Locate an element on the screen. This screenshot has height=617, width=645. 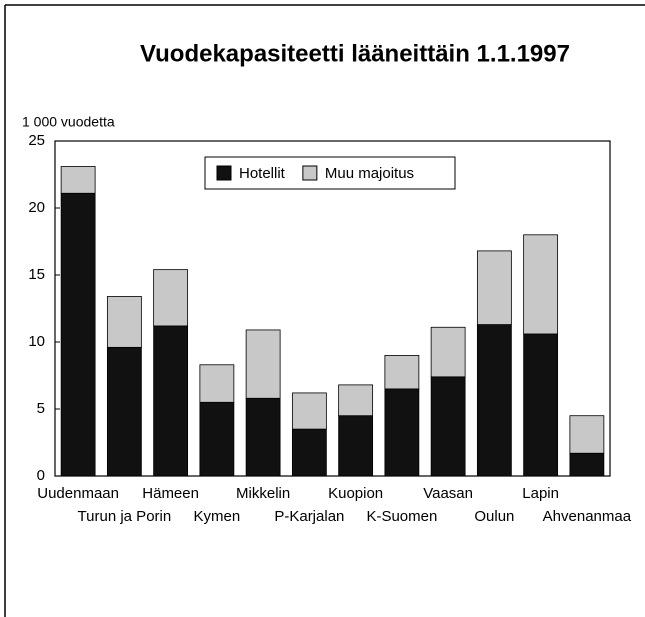
x-tick-label: Mikkelin is located at coordinates (263, 493).